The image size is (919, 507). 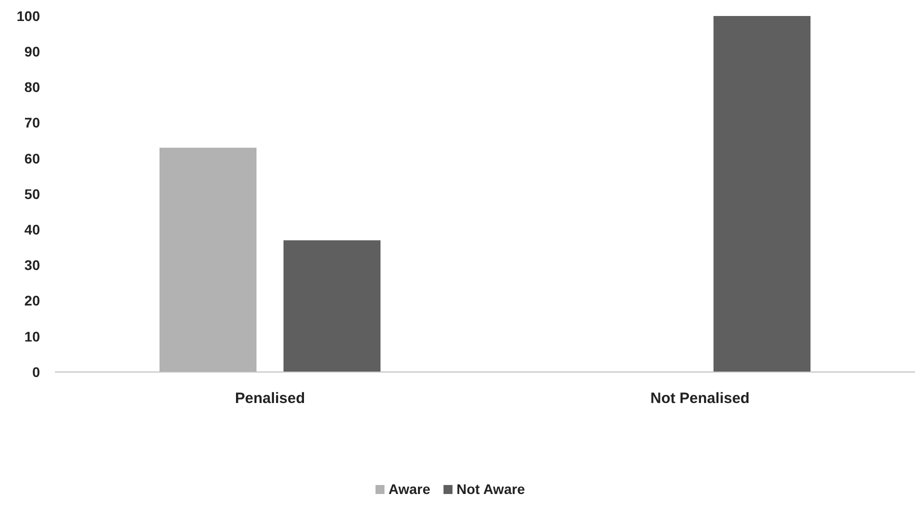 What do you see at coordinates (32, 300) in the screenshot?
I see `y-tick-label: 20` at bounding box center [32, 300].